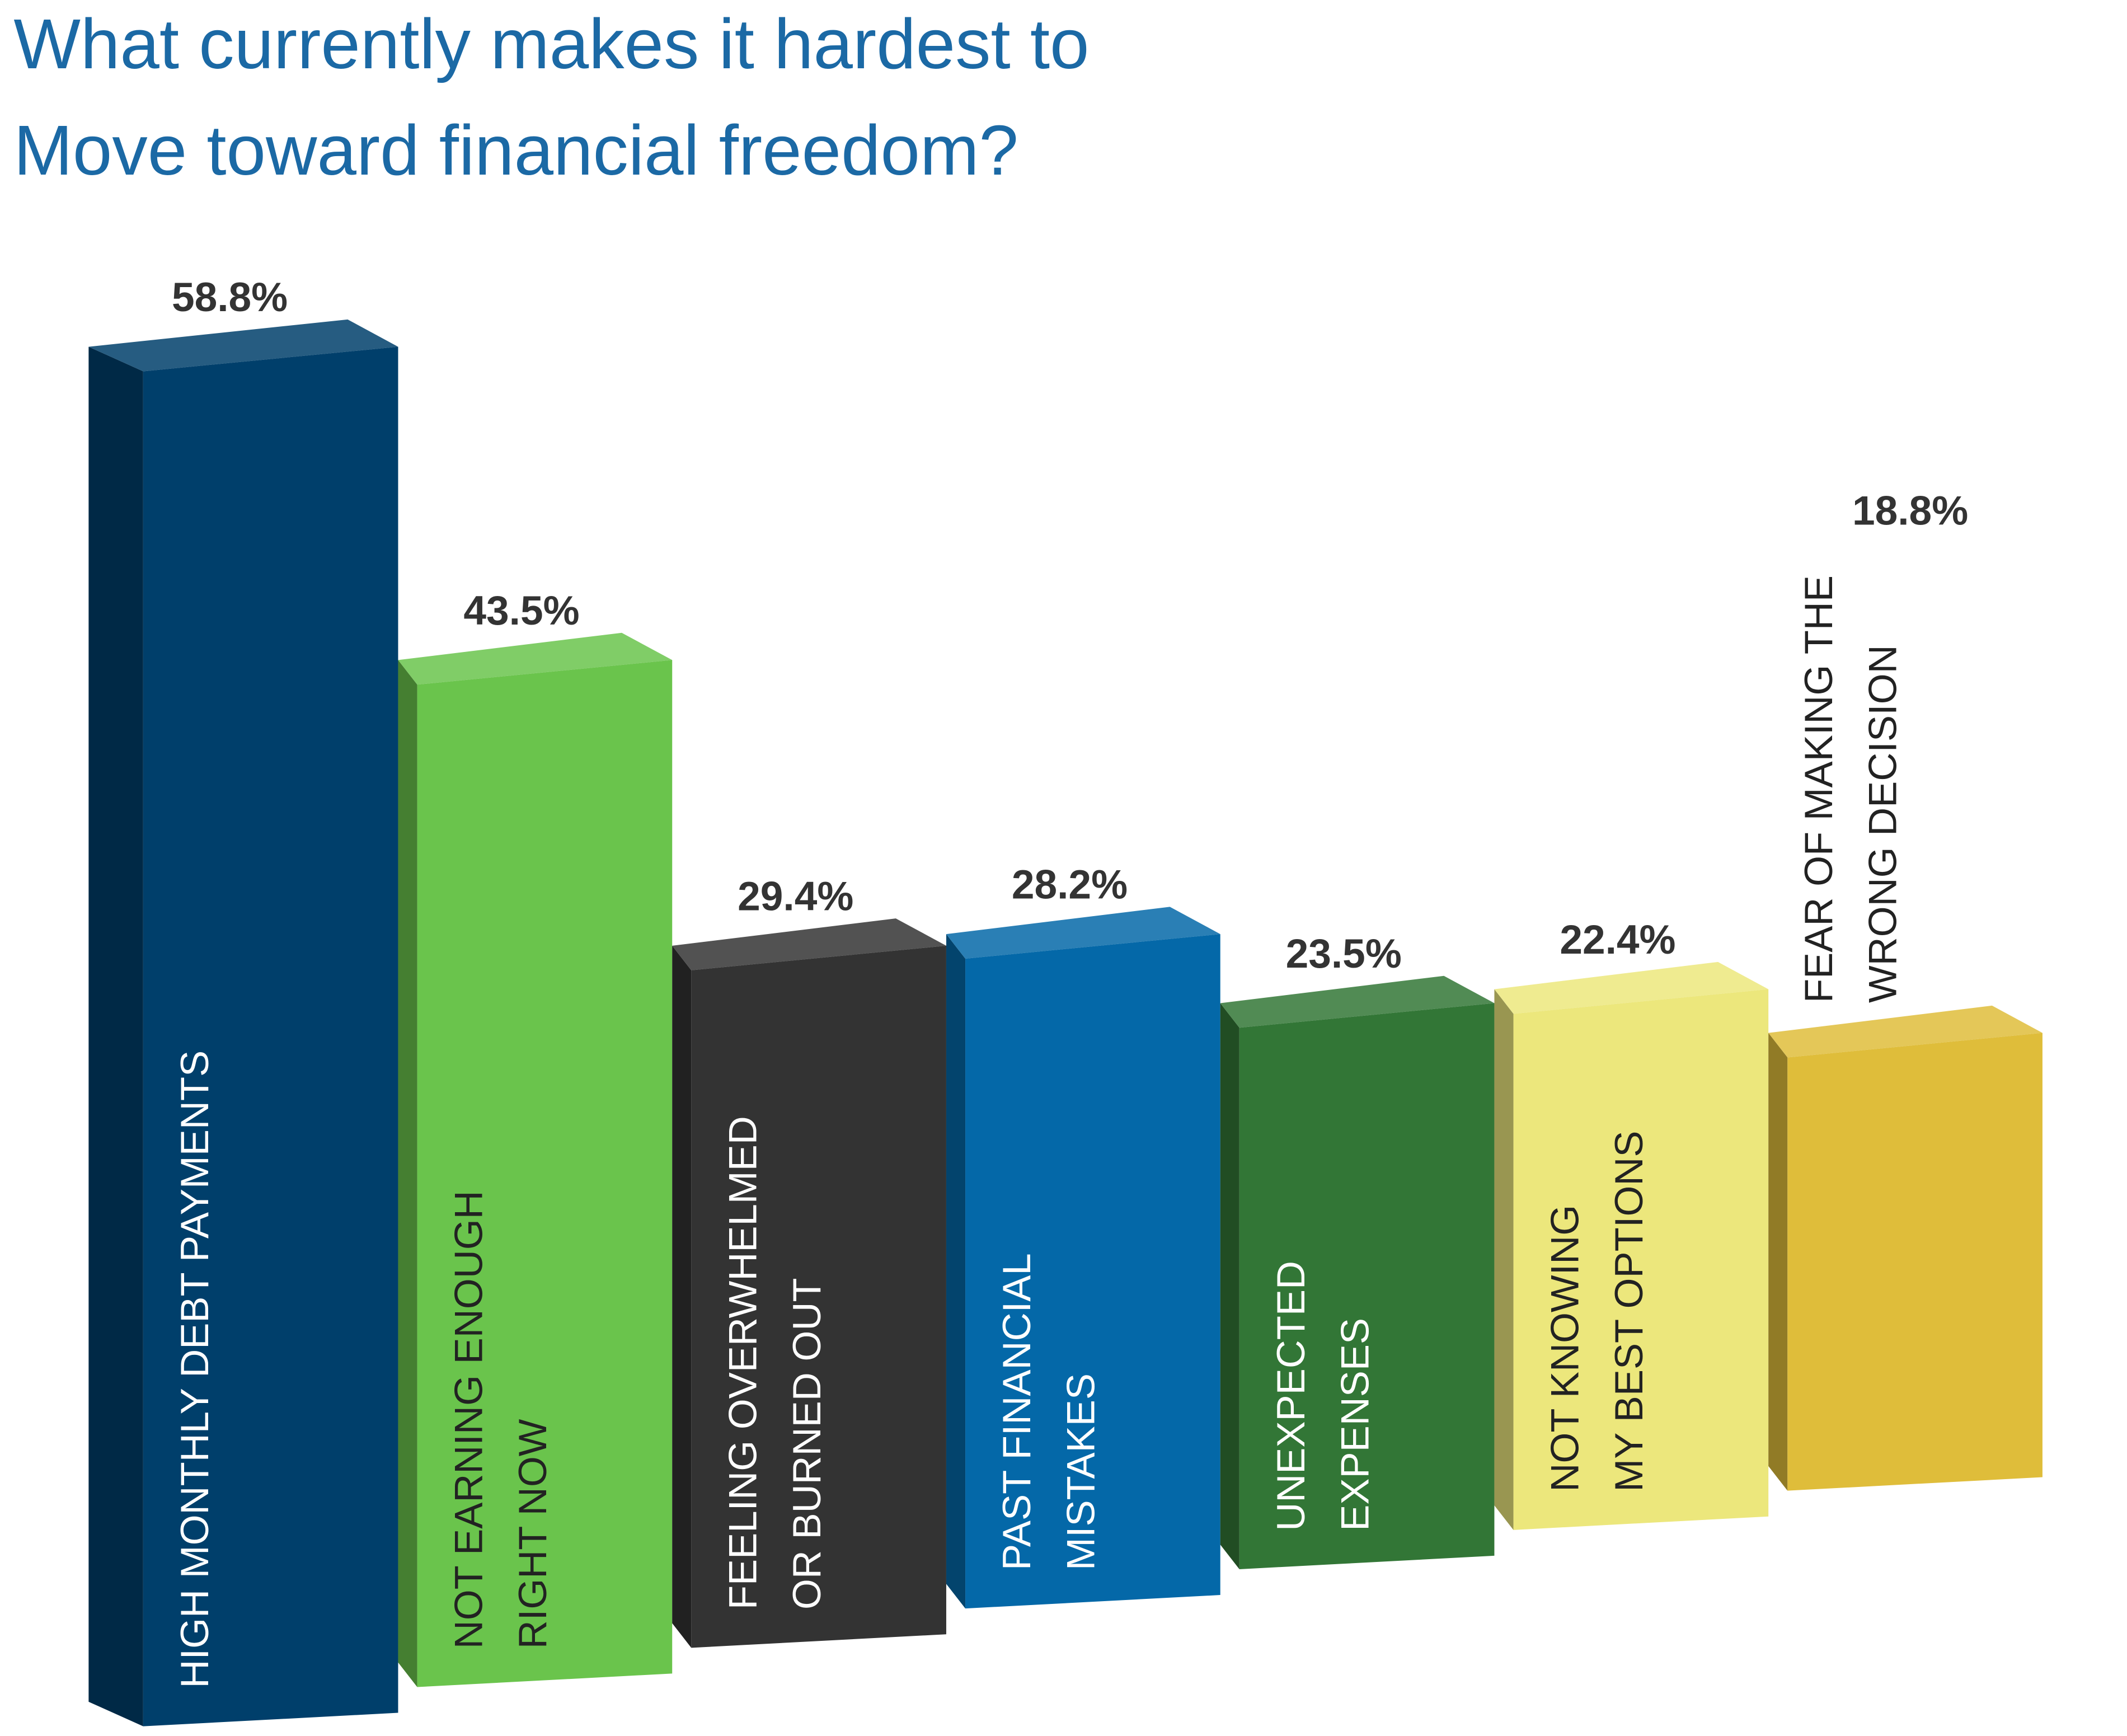 Image resolution: width=2127 pixels, height=1736 pixels. Describe the element at coordinates (1016, 1411) in the screenshot. I see `category-label: PAST FINANCIAL` at that location.